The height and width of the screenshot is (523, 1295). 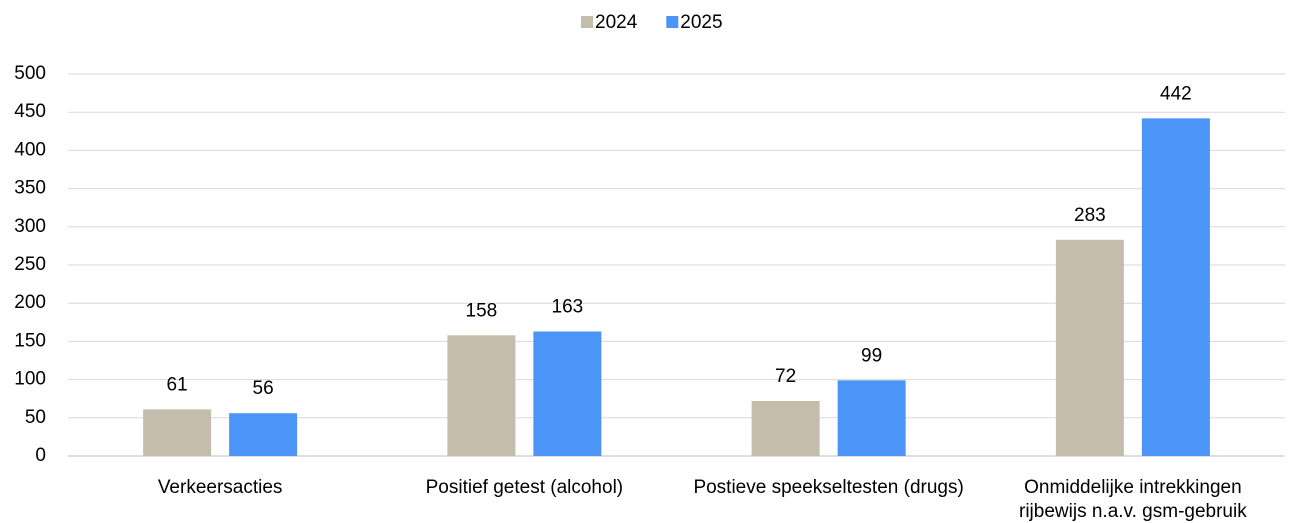 I want to click on legend-label: 2025, so click(x=701, y=22).